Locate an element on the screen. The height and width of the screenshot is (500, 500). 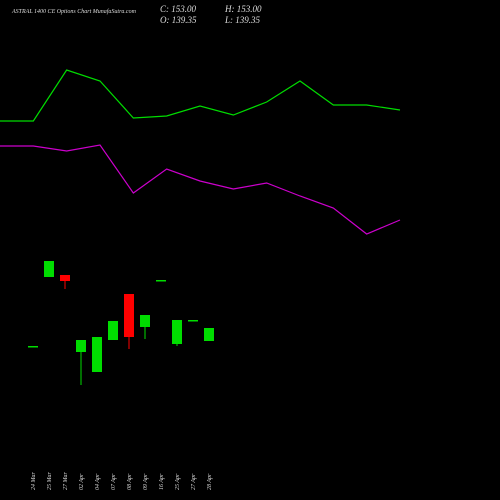
x-tick-label: 25 Mar is located at coordinates (50, 481).